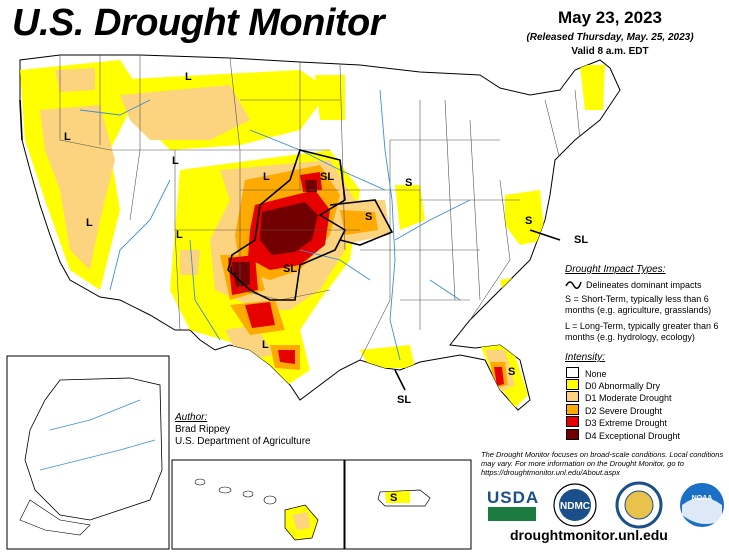 The height and width of the screenshot is (558, 729). Describe the element at coordinates (614, 410) in the screenshot. I see `legend-row-d2: D2 Severe Drought` at that location.